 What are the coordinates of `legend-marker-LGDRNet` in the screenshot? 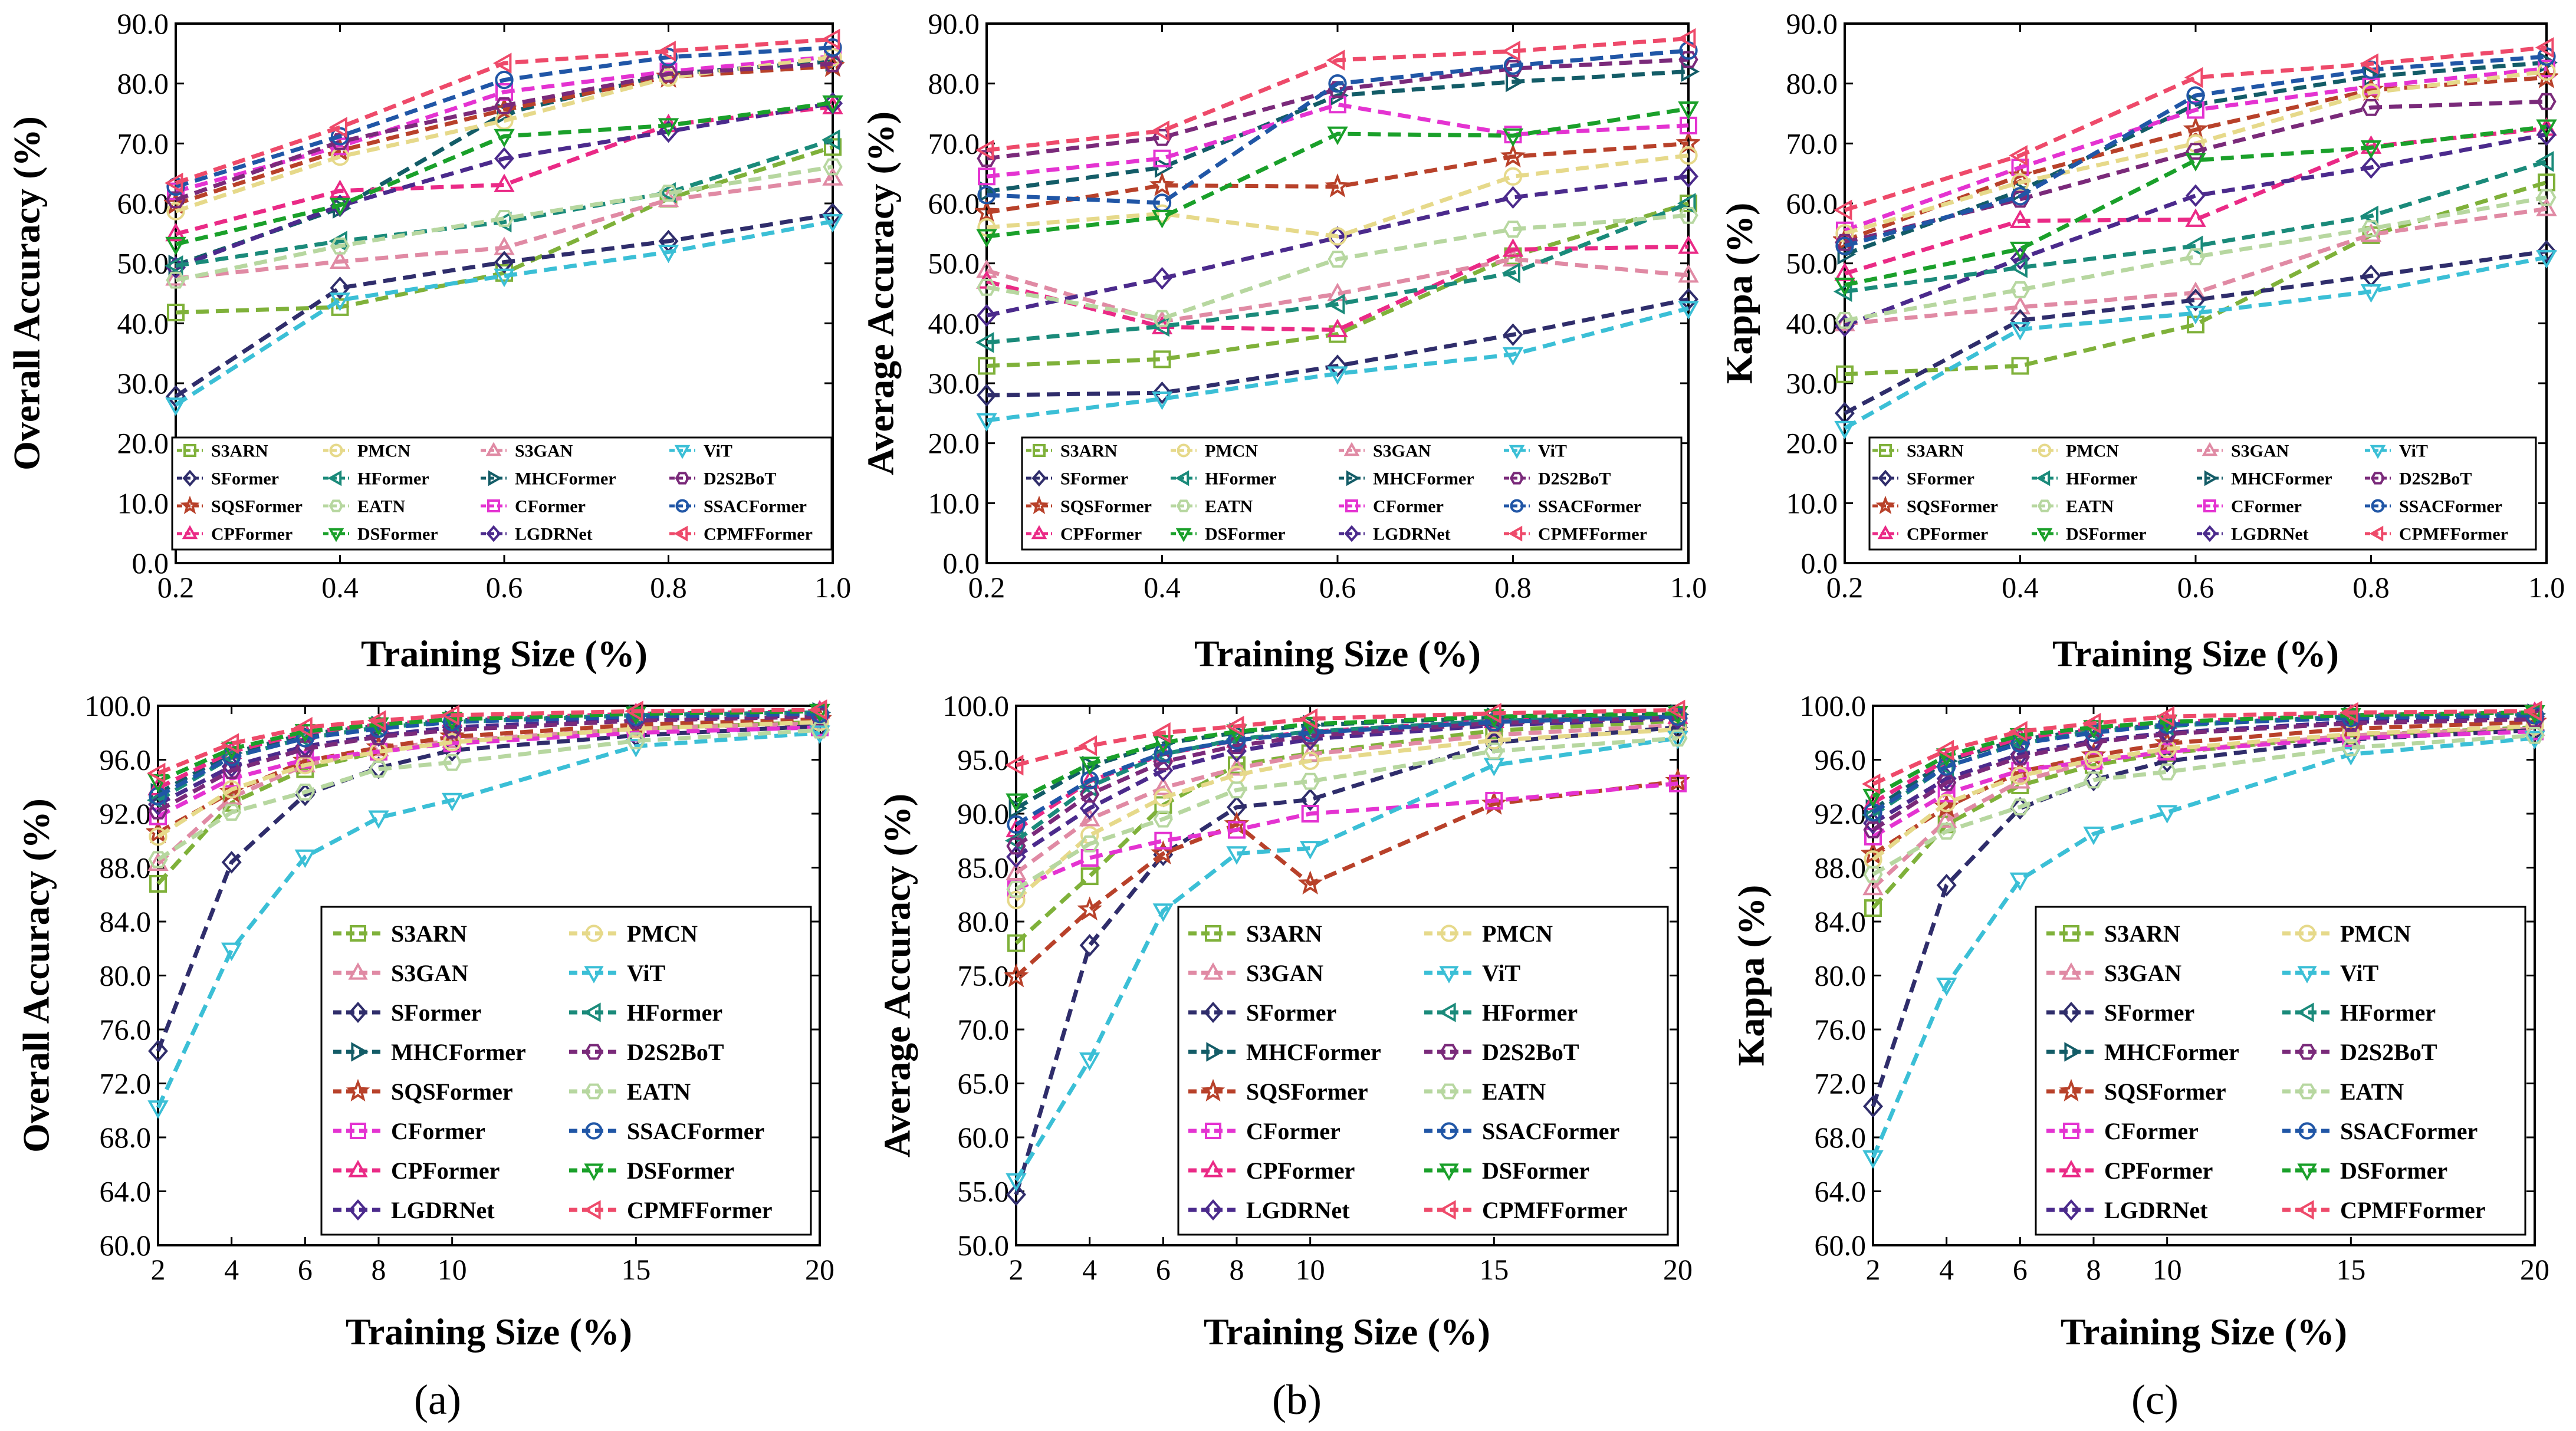 It's located at (358, 1210).